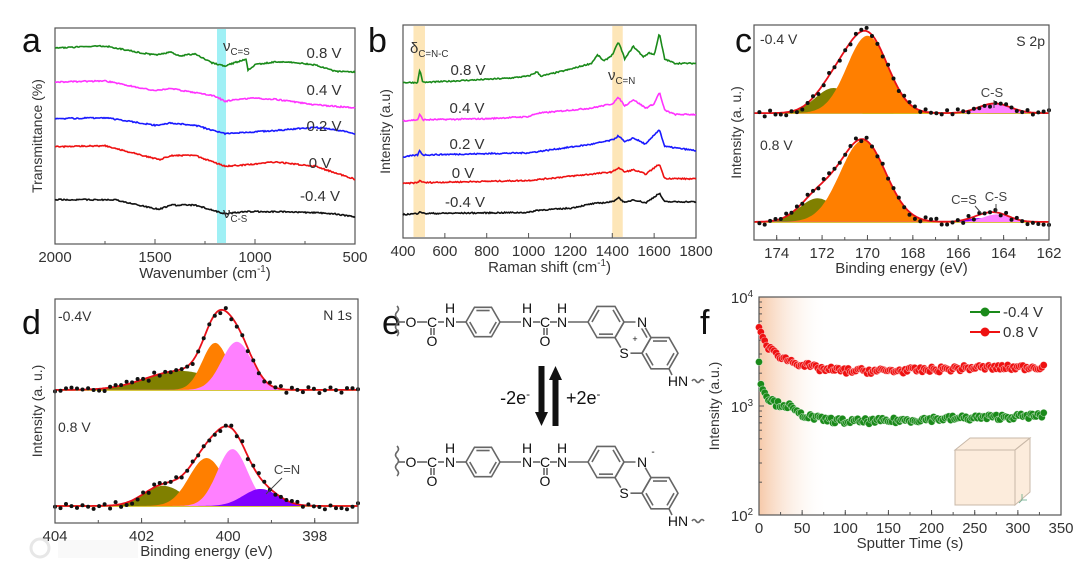 Image resolution: width=1080 pixels, height=569 pixels. What do you see at coordinates (548, 396) in the screenshot?
I see `redox-arrows` at bounding box center [548, 396].